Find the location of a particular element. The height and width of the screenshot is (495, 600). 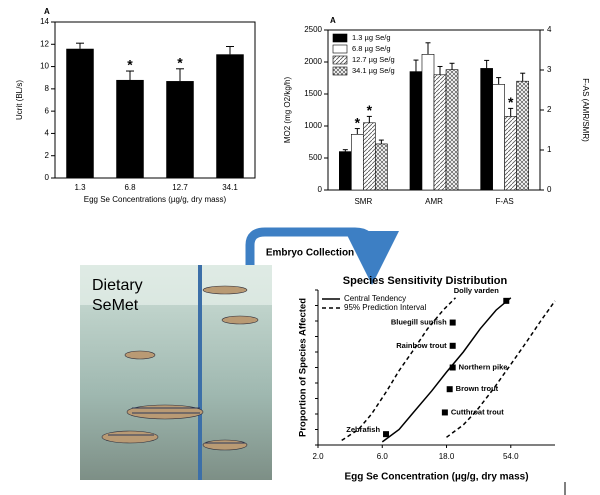

arrow-label: Embryo Collection is located at coordinates (310, 253).